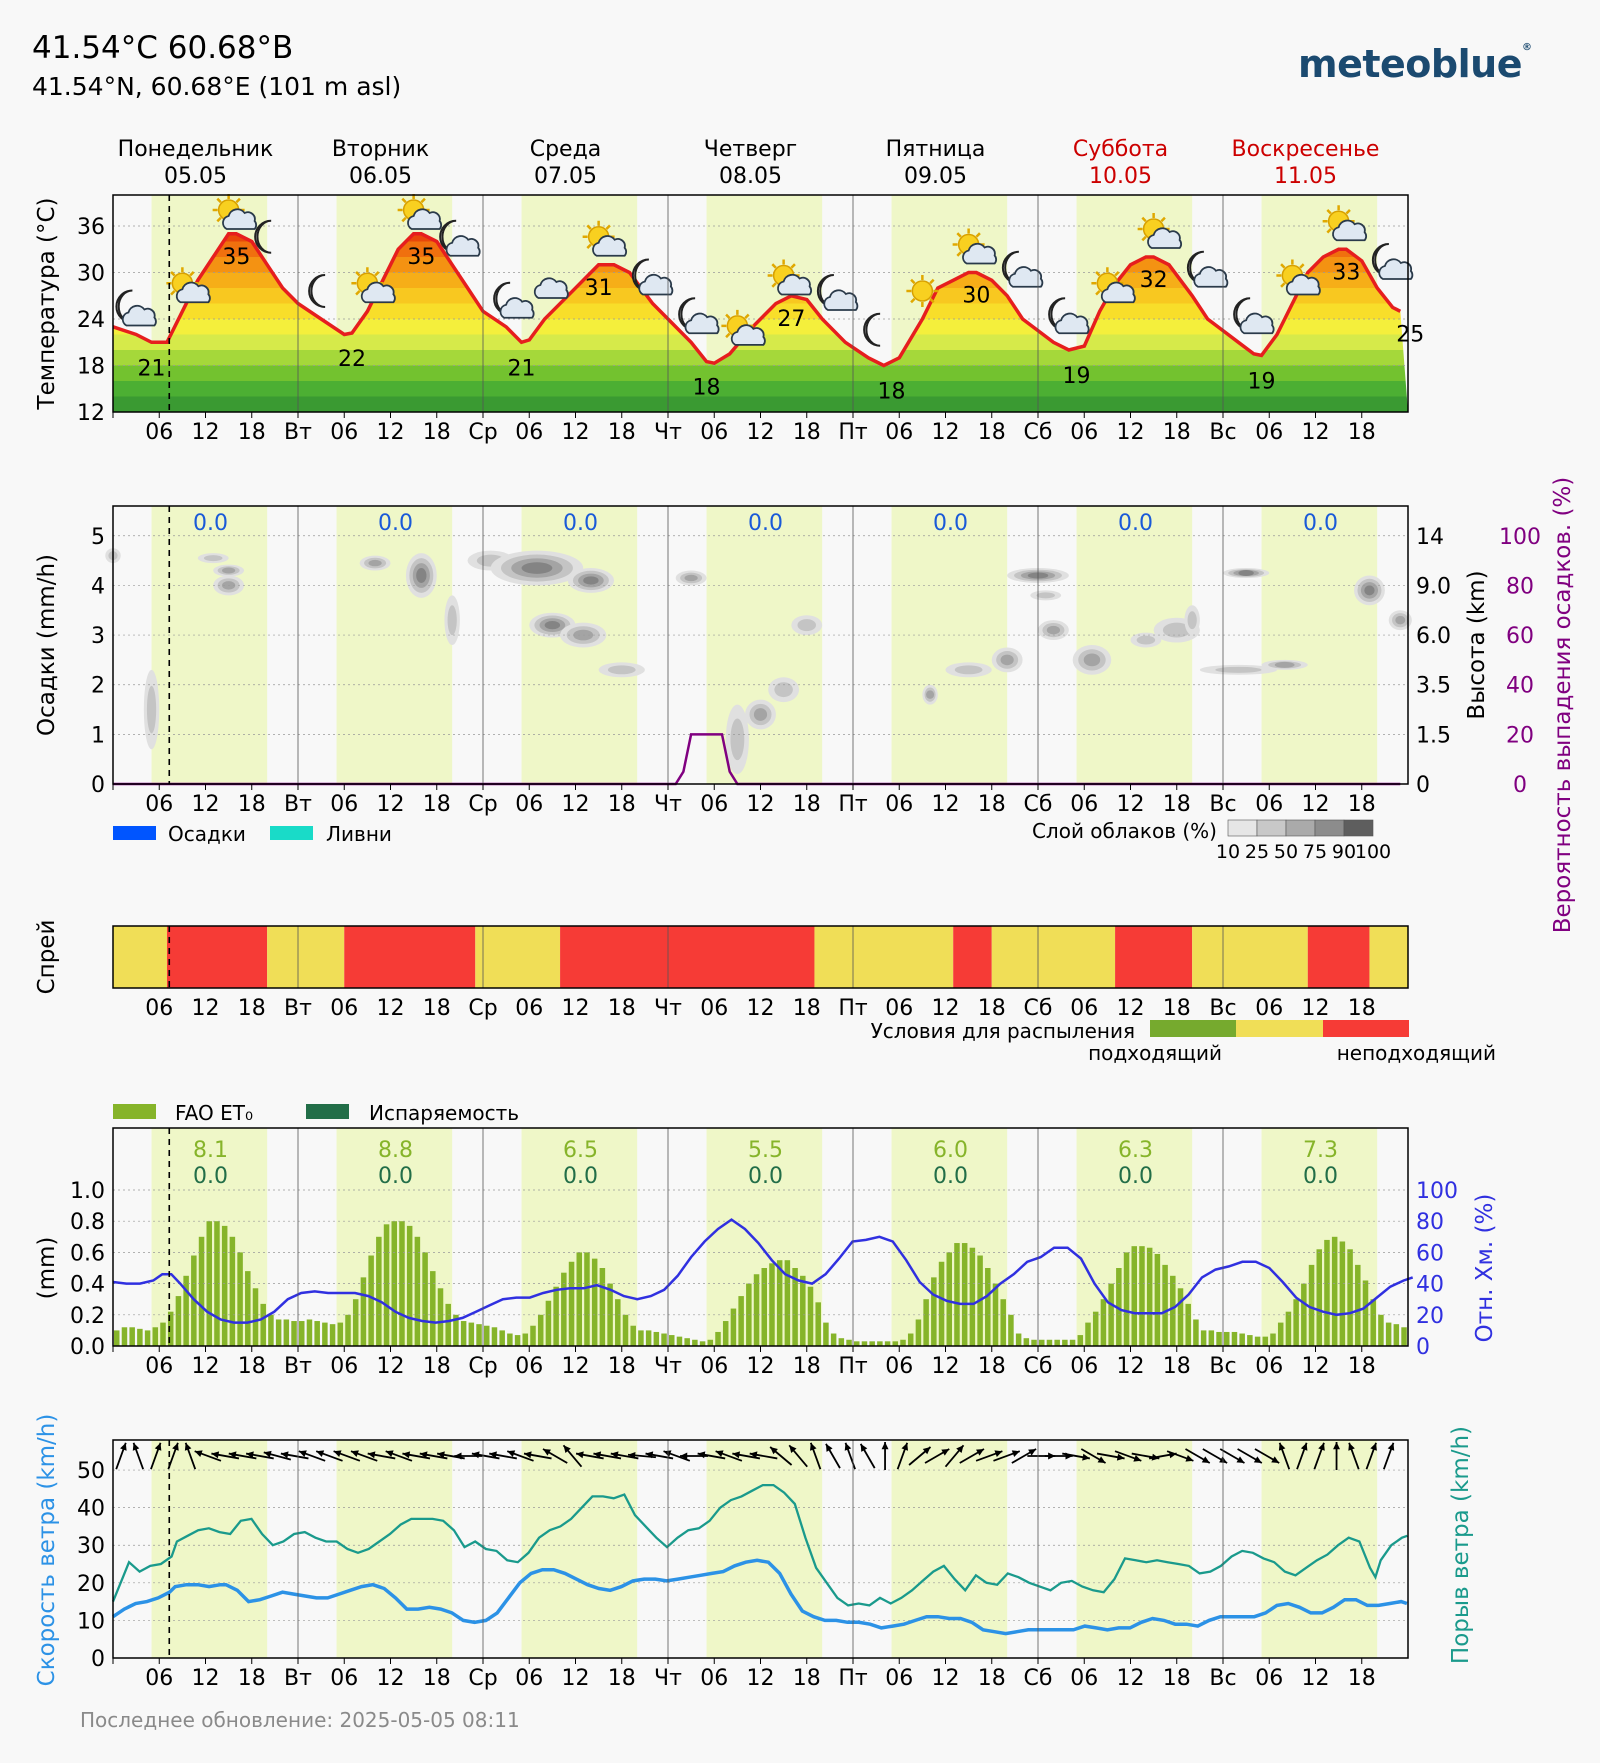 This screenshot has height=1763, width=1600. I want to click on spray-legend-title: Условия для распыления, so click(1003, 1031).